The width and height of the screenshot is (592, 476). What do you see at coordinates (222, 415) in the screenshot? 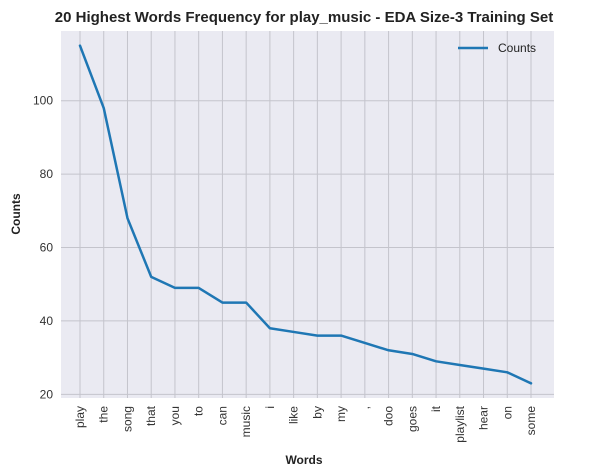
I see `x-tick-label: can` at bounding box center [222, 415].